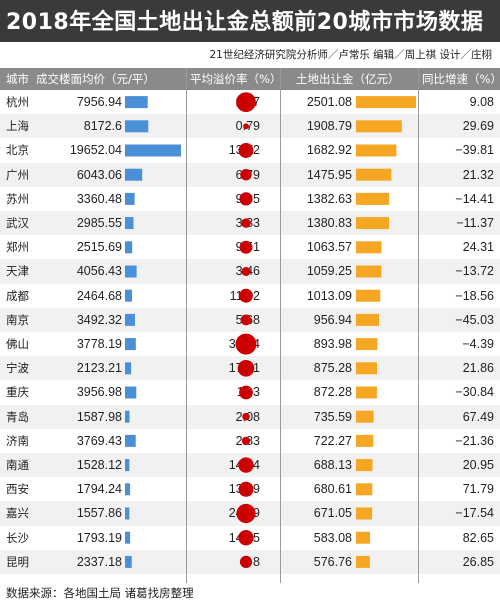  I want to click on header-city: 城市, so click(17, 79).